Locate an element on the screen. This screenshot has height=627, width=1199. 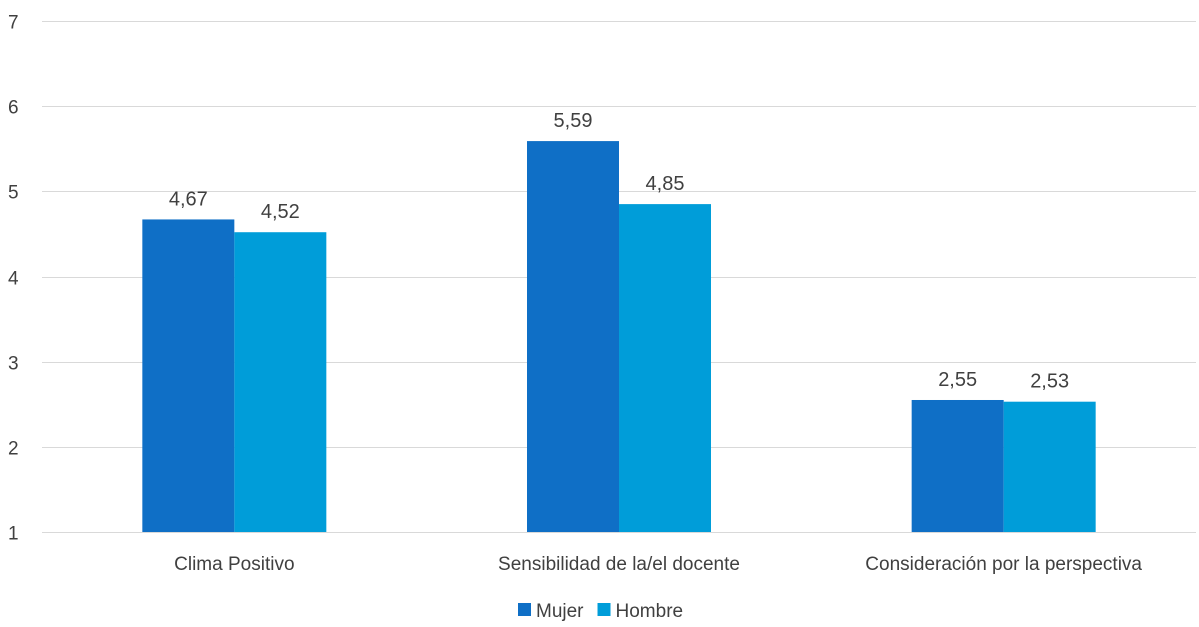
data-label: 4,67 is located at coordinates (188, 199).